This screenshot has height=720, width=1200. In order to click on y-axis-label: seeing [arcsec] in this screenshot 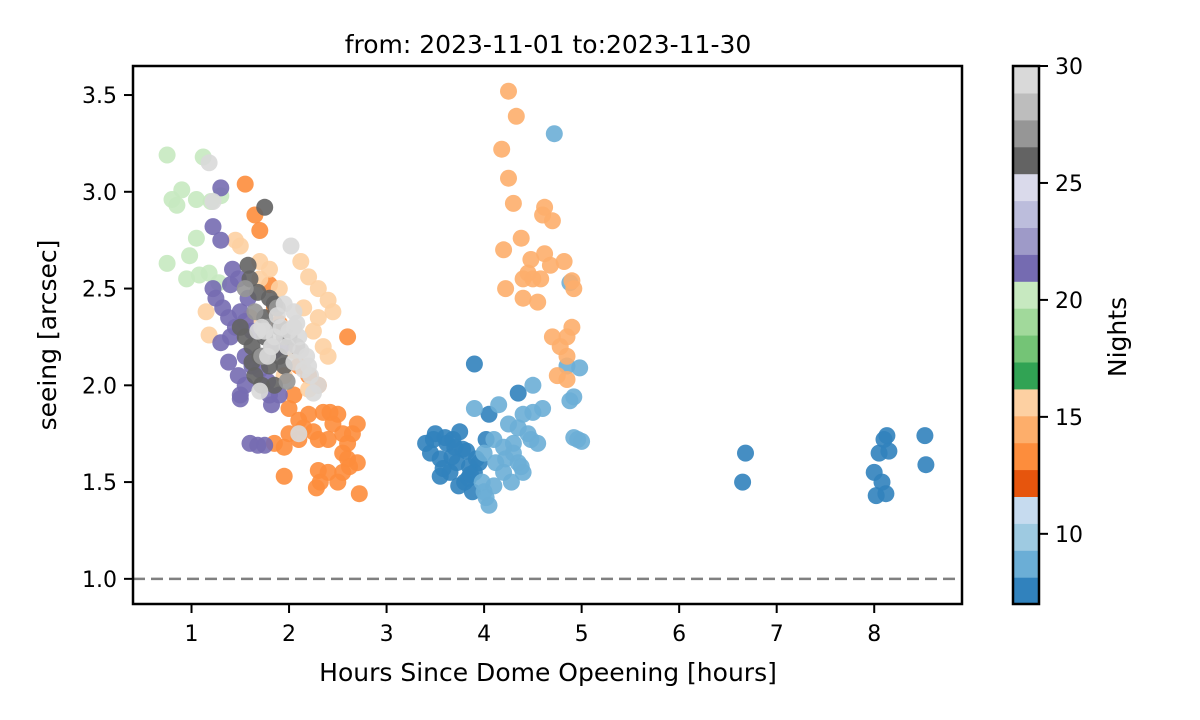, I will do `click(47, 335)`.